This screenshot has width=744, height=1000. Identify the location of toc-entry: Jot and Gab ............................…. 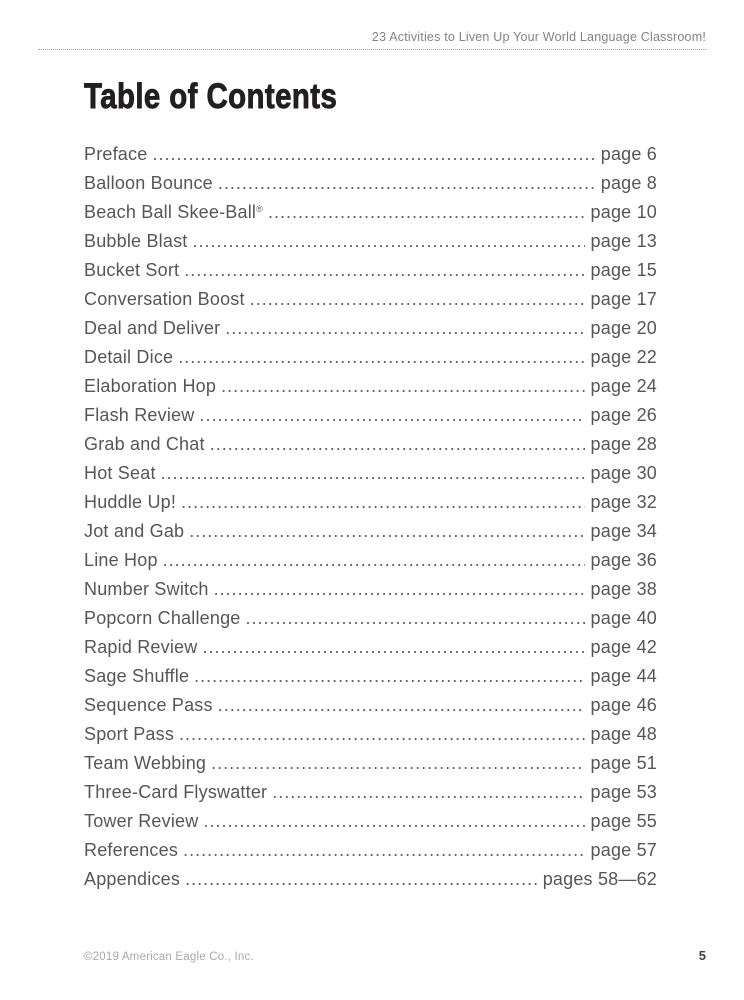
(370, 531).